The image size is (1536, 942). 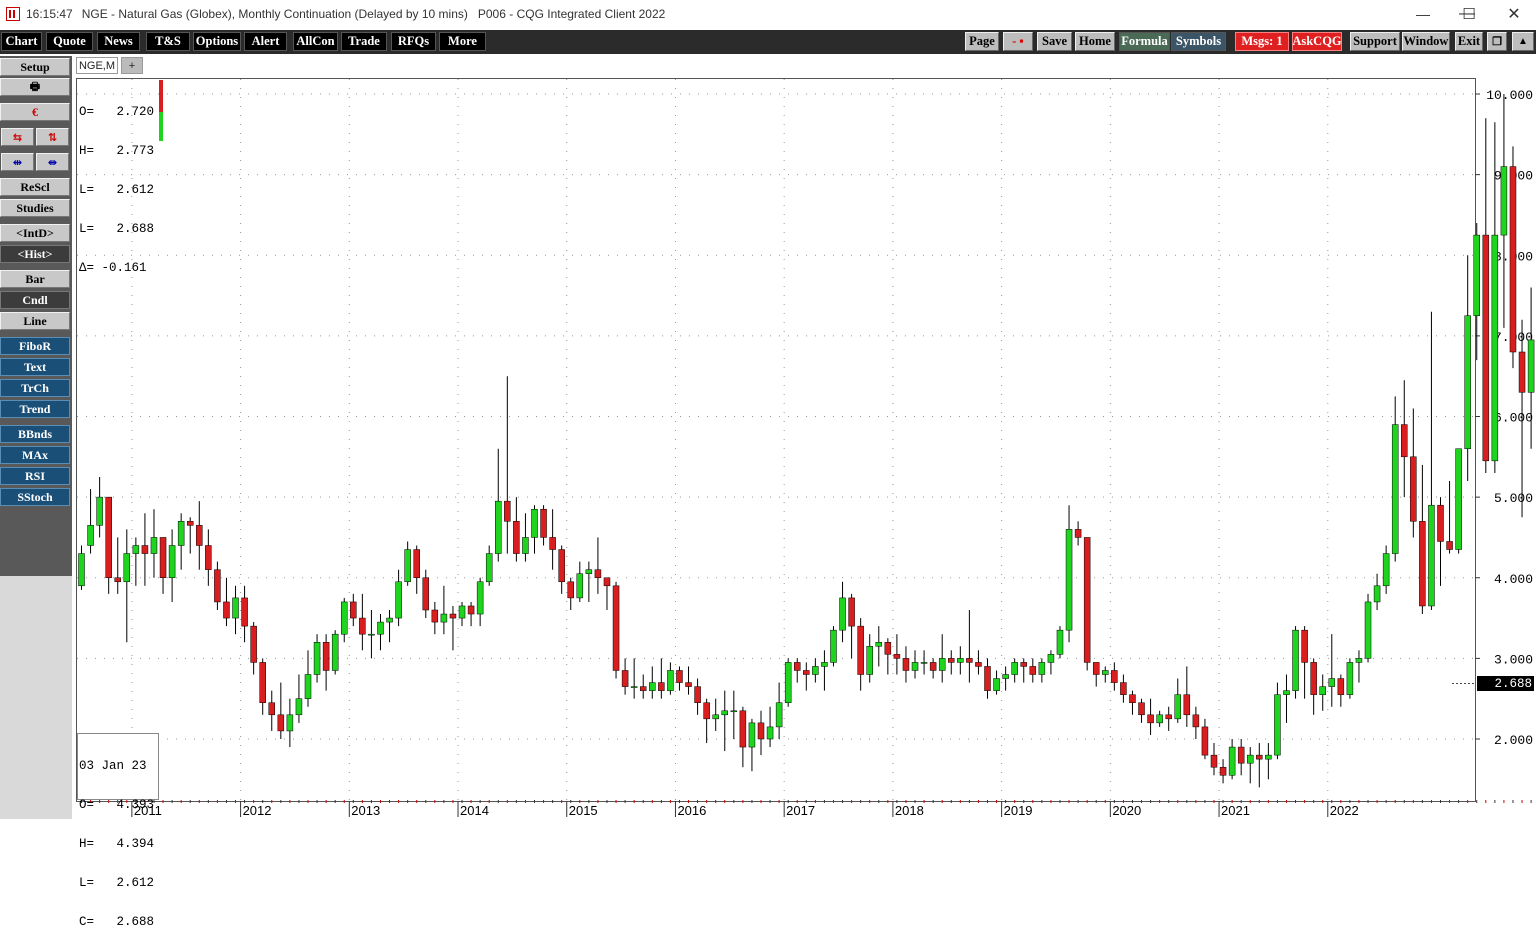 I want to click on cursor-close: C= 2.688, so click(x=117, y=922).